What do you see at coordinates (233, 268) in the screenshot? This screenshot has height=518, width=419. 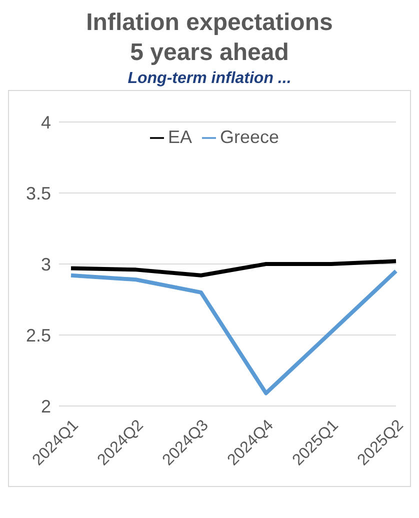 I see `line-series` at bounding box center [233, 268].